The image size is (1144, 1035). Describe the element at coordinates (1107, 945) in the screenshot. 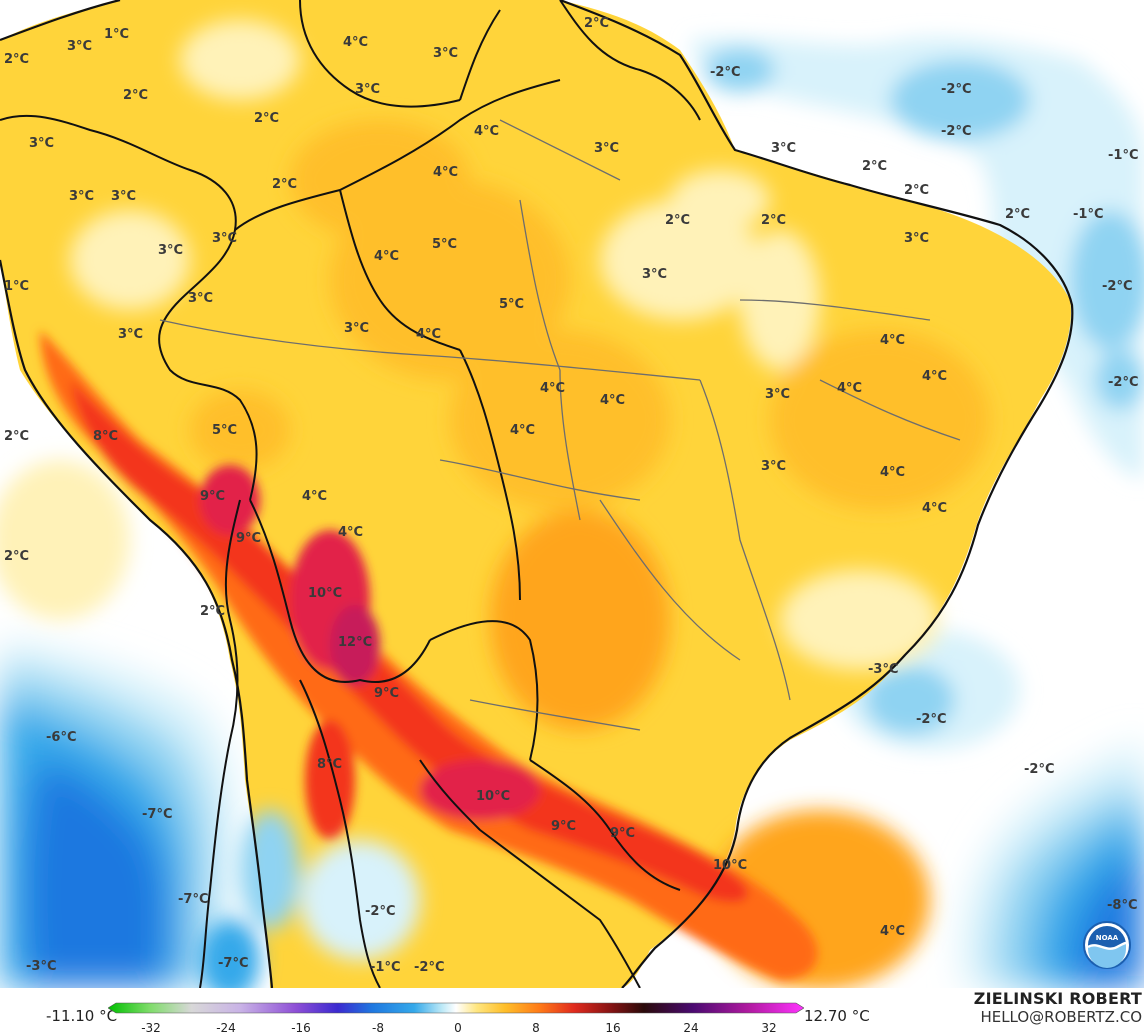

I see `noaa-logo: NOAA` at that location.